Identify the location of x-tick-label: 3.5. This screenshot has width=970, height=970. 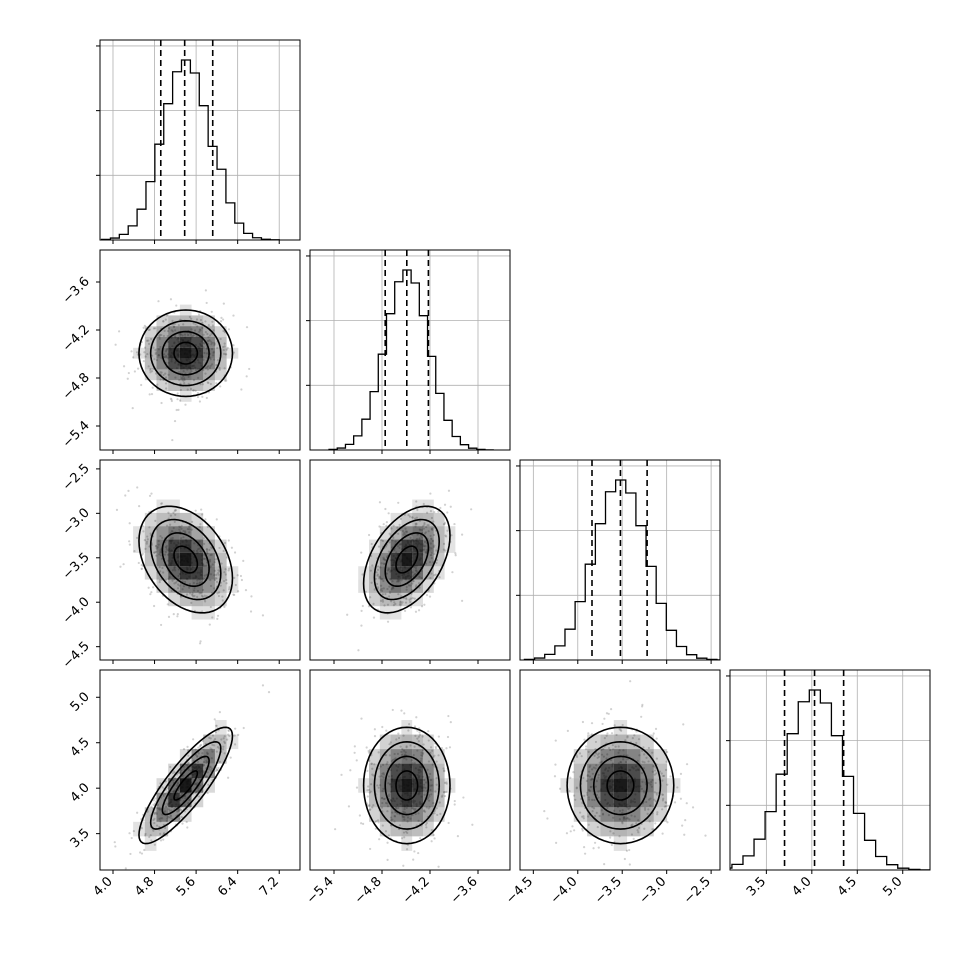
(756, 886).